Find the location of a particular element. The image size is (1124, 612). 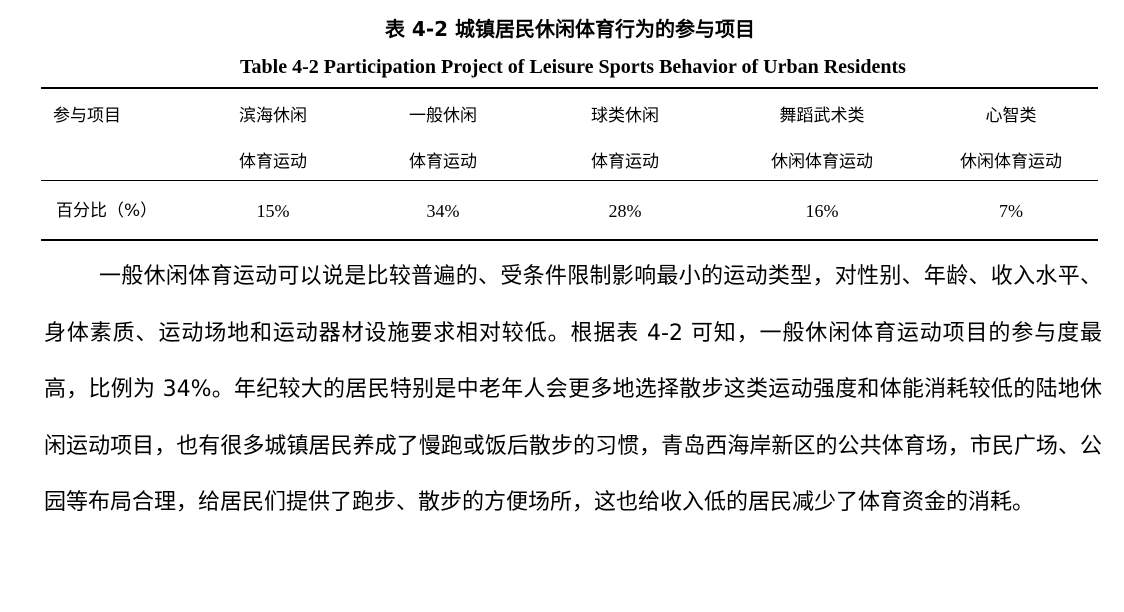

value-cell-coastal: 15% is located at coordinates (273, 211).